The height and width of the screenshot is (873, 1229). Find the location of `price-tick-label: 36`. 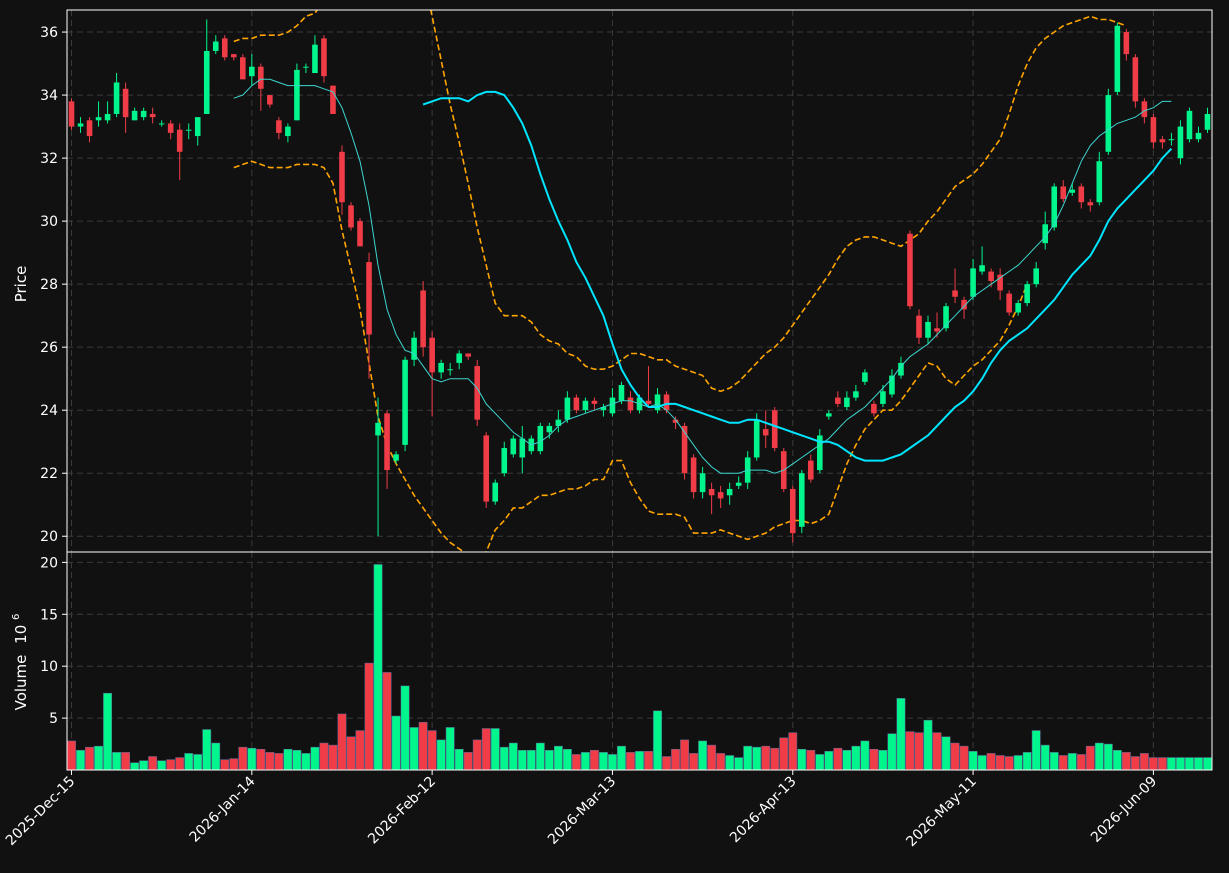

price-tick-label: 36 is located at coordinates (49, 33).